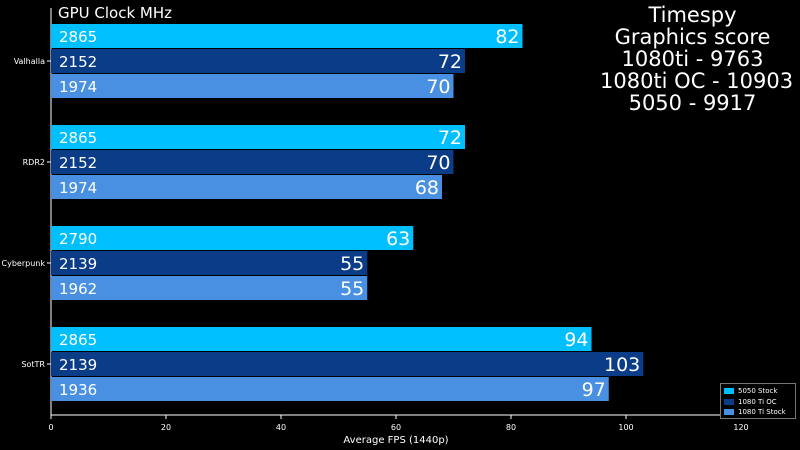  Describe the element at coordinates (33, 364) in the screenshot. I see `category-label: SotTR` at that location.